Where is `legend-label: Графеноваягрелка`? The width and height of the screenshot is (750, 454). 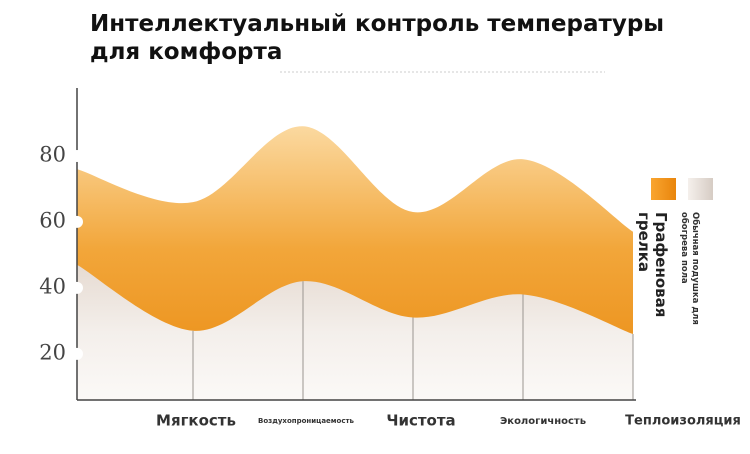 legend-label: Графеноваягрелка is located at coordinates (653, 264).